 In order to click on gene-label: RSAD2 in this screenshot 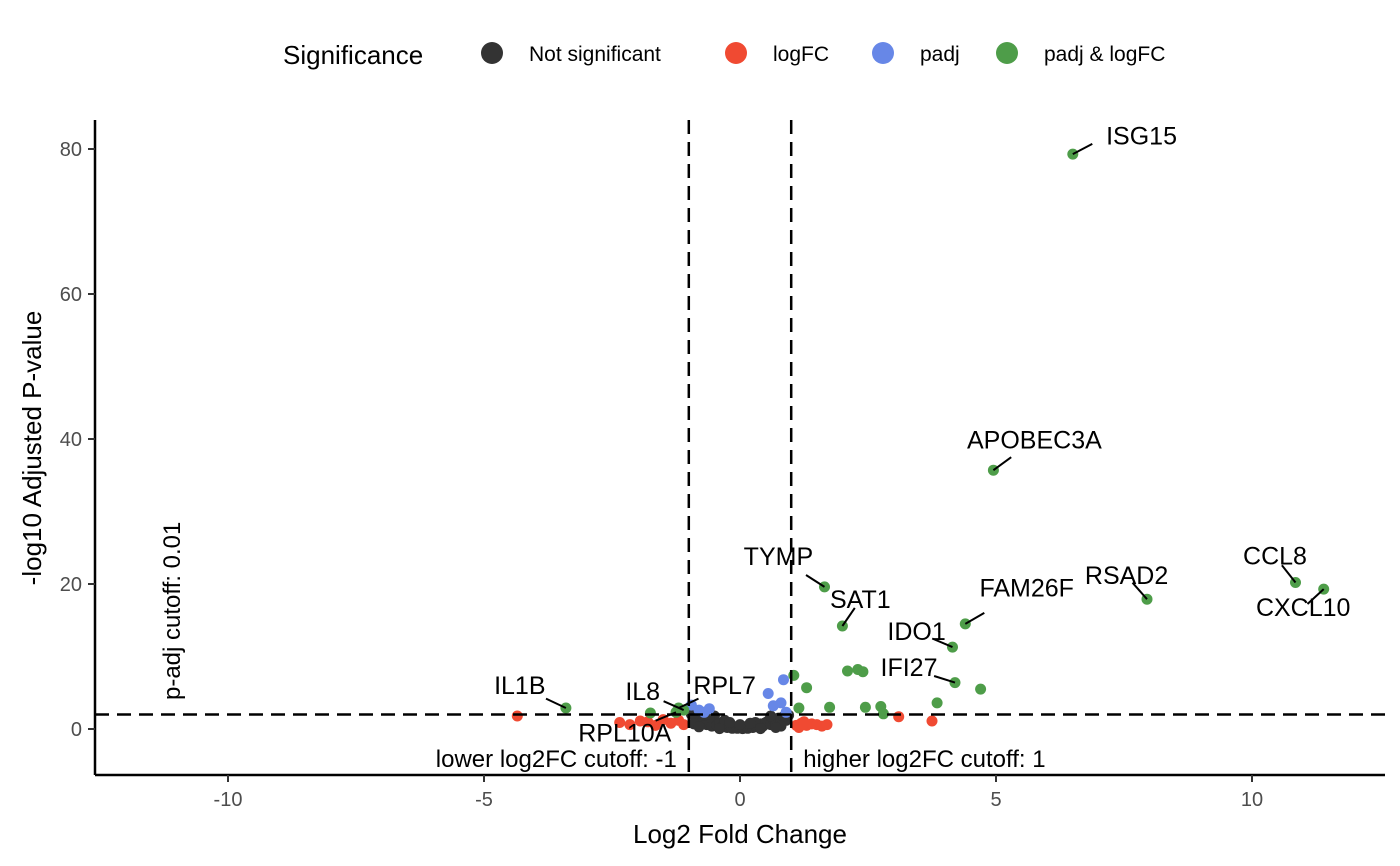, I will do `click(1126, 576)`.